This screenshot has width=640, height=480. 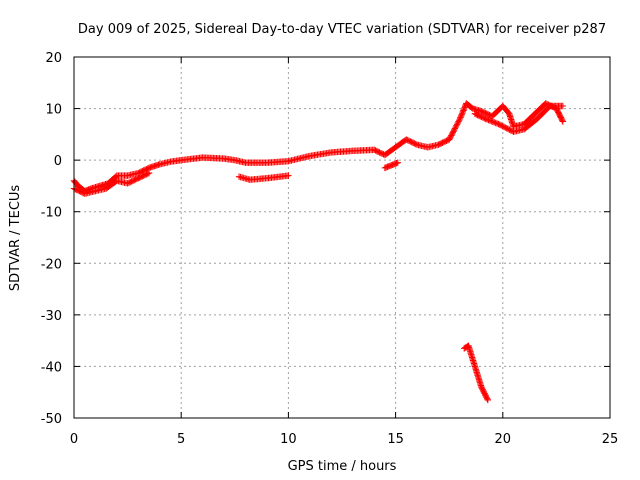 I want to click on x-tick-label: 25, so click(x=610, y=439).